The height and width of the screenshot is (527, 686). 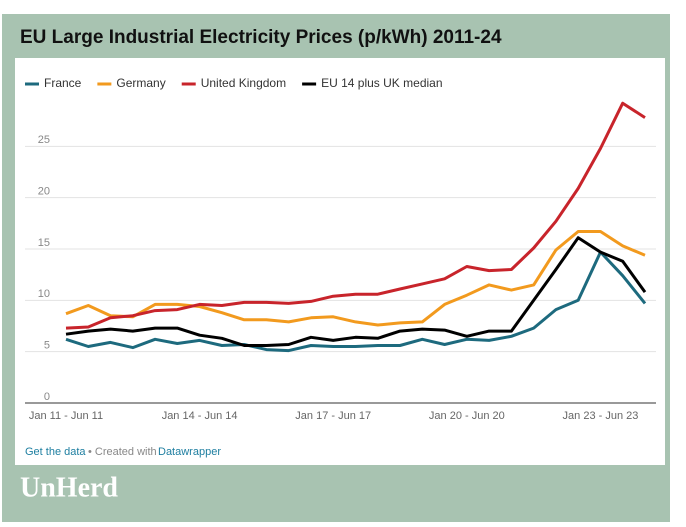 What do you see at coordinates (333, 416) in the screenshot?
I see `x-tick-label: Jan 17 - Jun 17` at bounding box center [333, 416].